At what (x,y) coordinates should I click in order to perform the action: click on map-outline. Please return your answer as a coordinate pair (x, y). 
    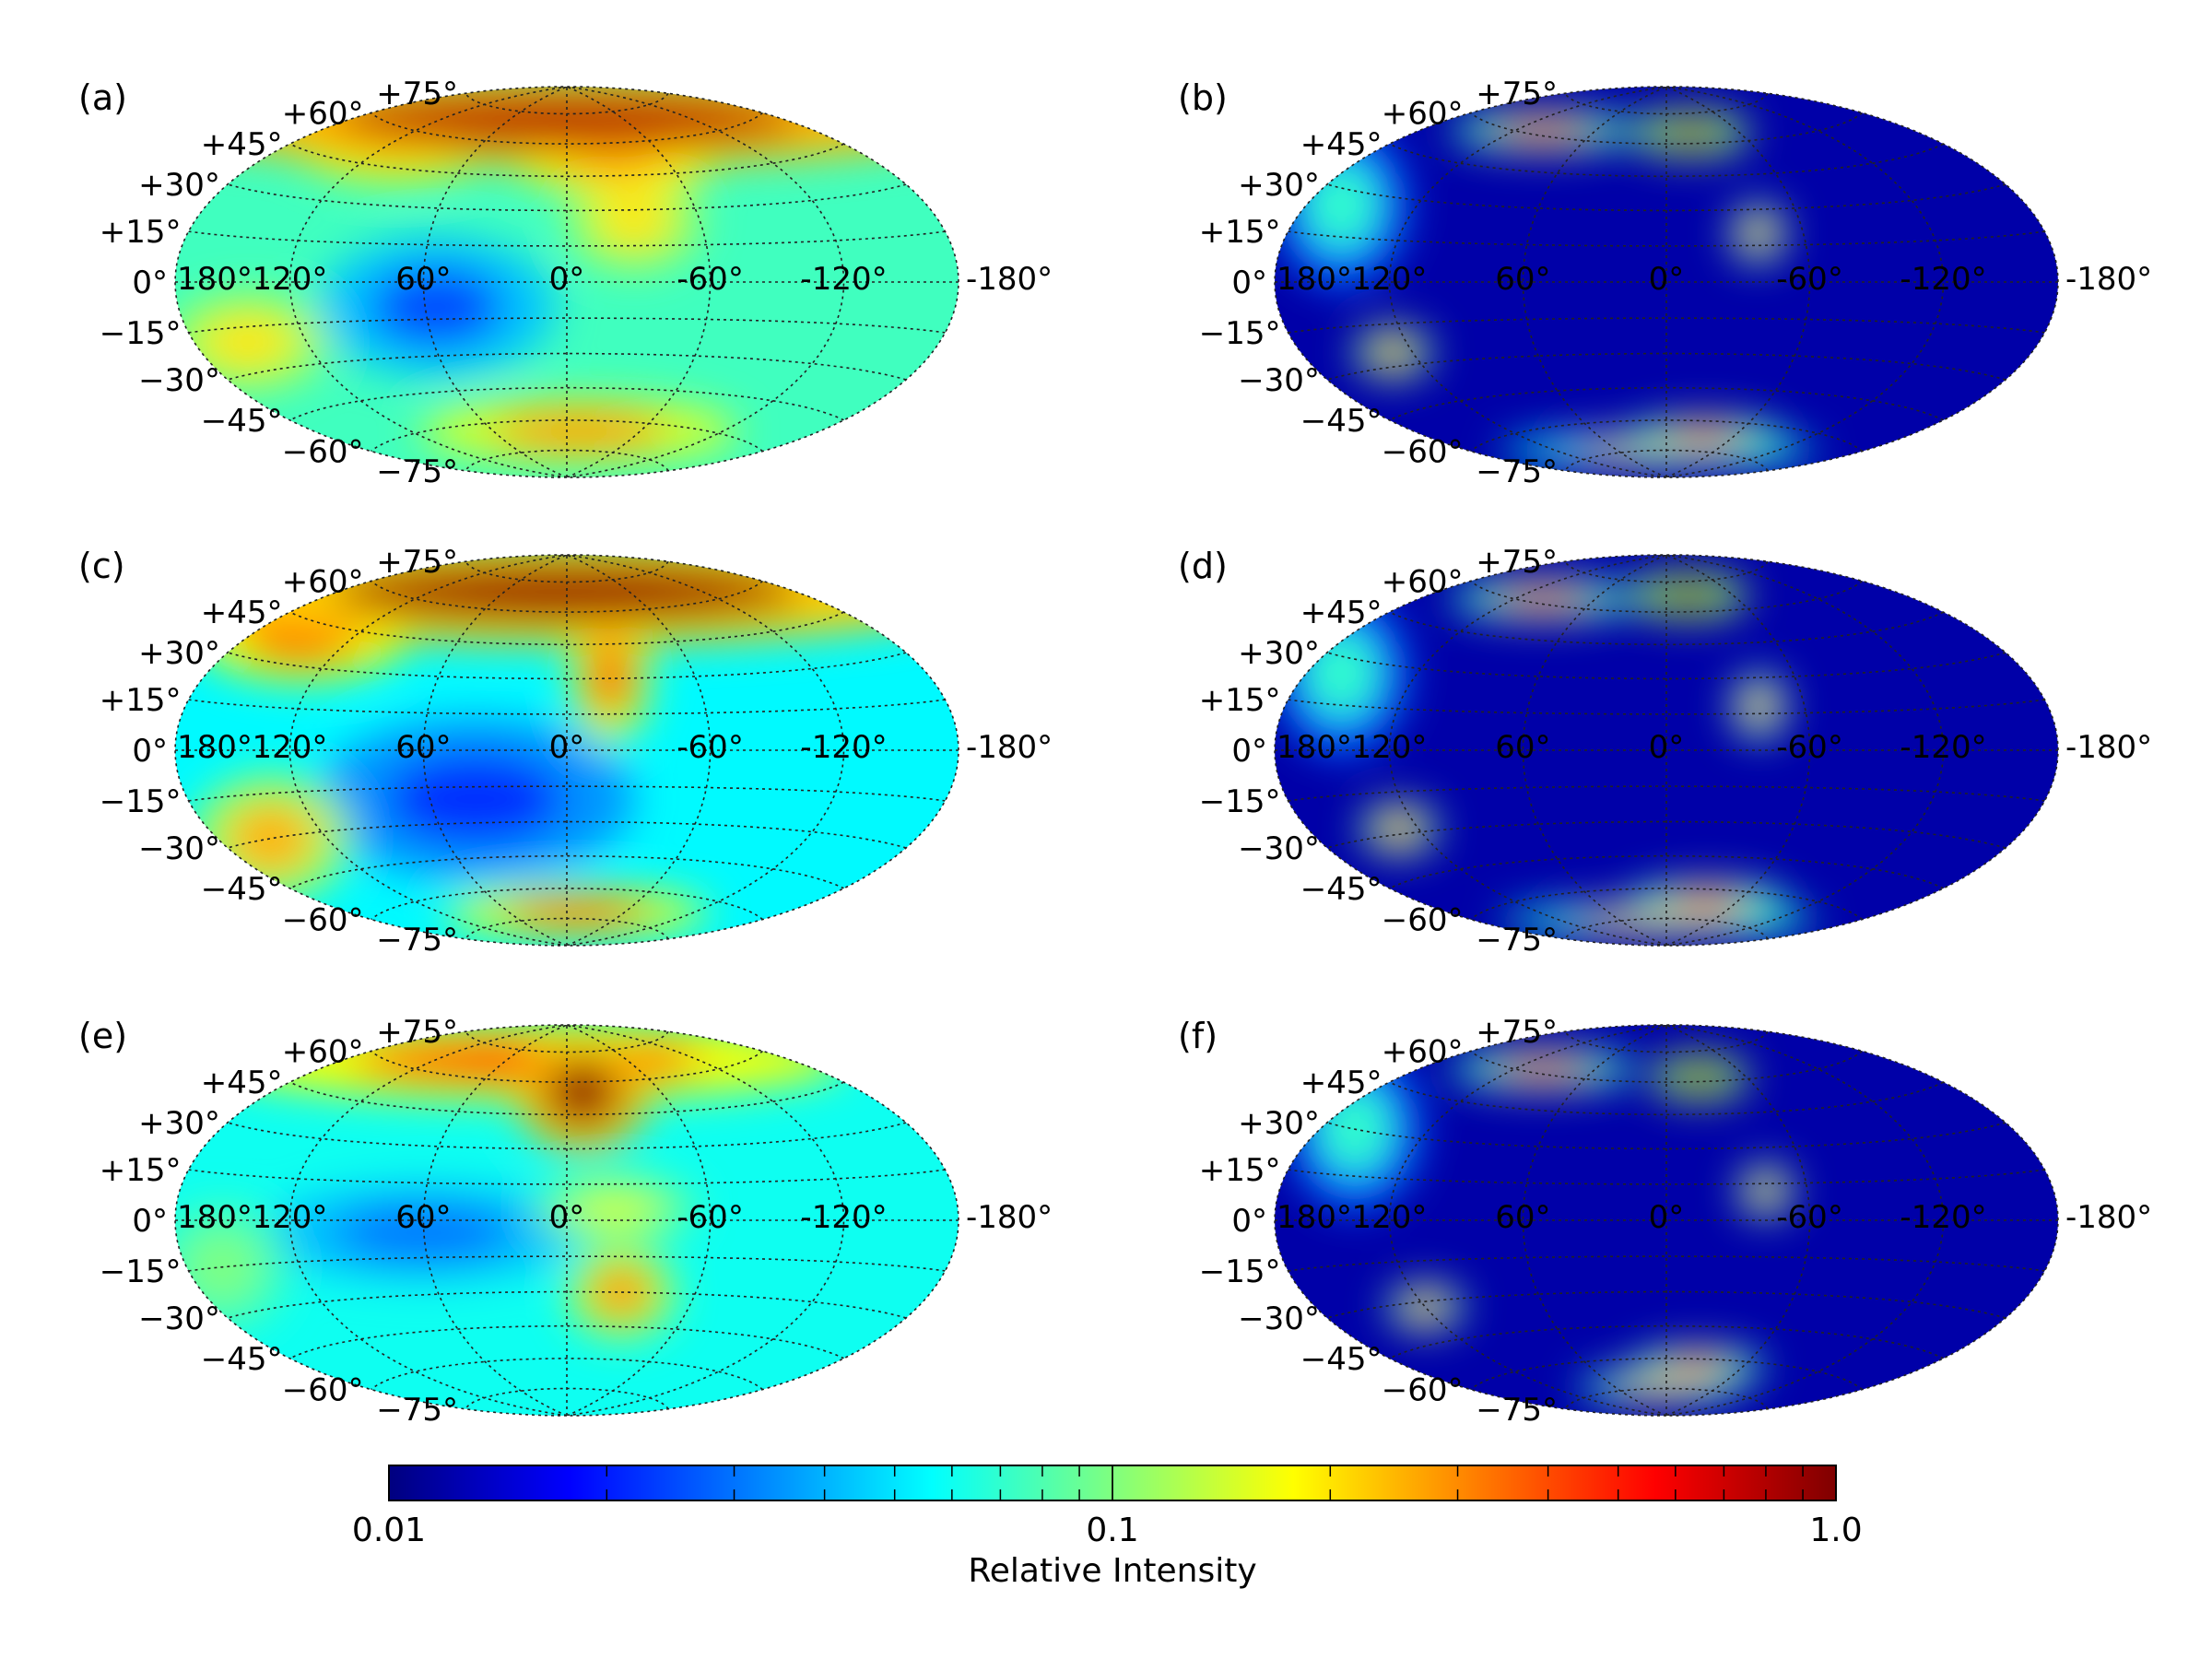
    Looking at the image, I should click on (566, 1220).